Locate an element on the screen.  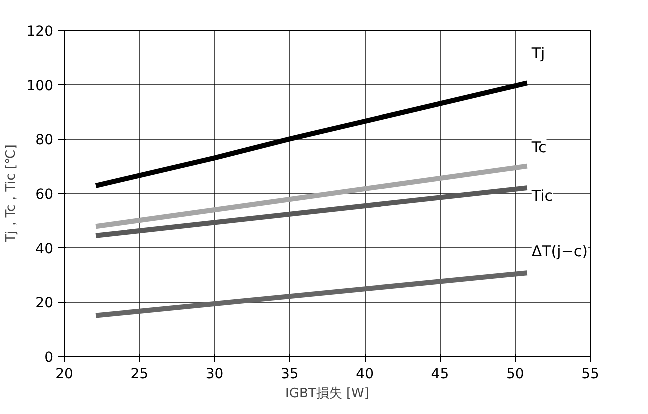
series-label: Tic is located at coordinates (542, 196).